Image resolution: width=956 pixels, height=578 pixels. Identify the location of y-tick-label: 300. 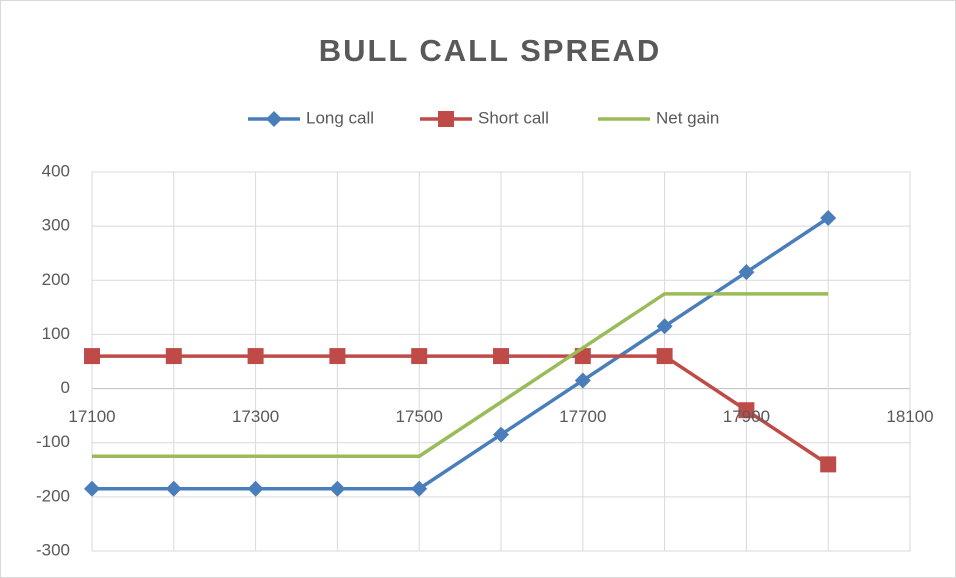
(56, 225).